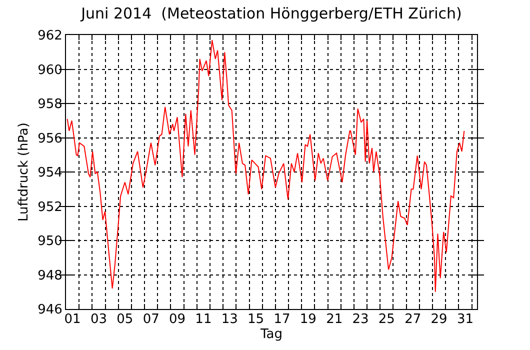  Describe the element at coordinates (256, 319) in the screenshot. I see `x-tick-label: 15` at that location.